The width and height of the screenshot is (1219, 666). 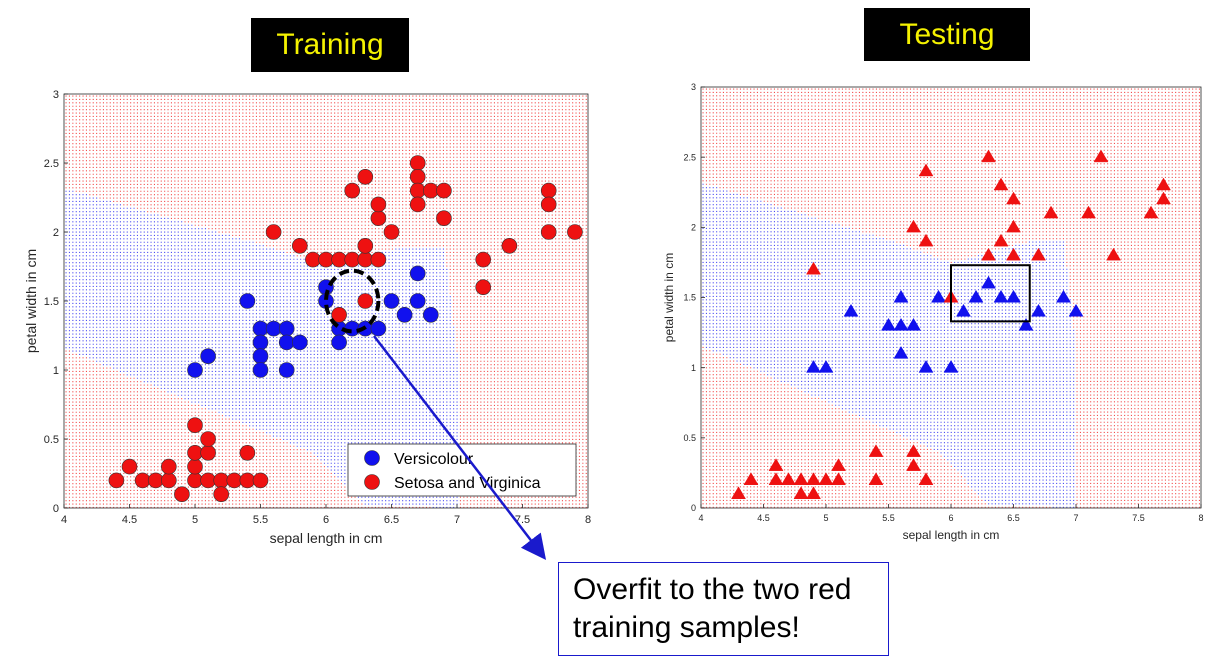 What do you see at coordinates (825, 518) in the screenshot?
I see `x-tick-label: 5` at bounding box center [825, 518].